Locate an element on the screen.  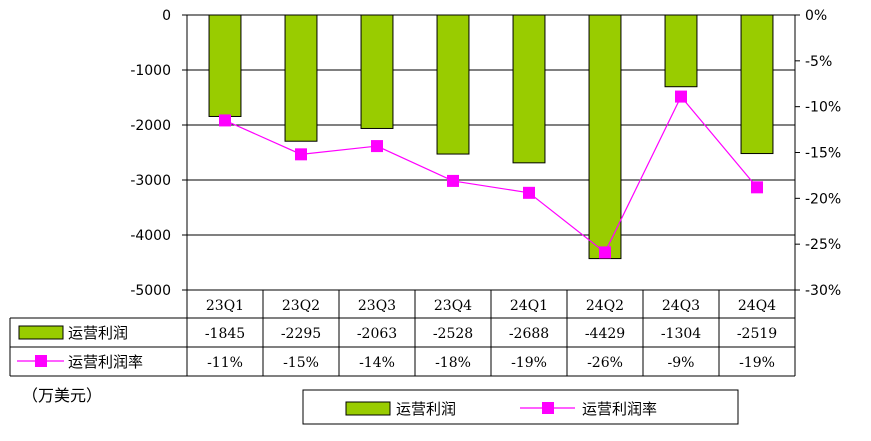
legend: 运营利润 运营利润率 is located at coordinates (520, 407).